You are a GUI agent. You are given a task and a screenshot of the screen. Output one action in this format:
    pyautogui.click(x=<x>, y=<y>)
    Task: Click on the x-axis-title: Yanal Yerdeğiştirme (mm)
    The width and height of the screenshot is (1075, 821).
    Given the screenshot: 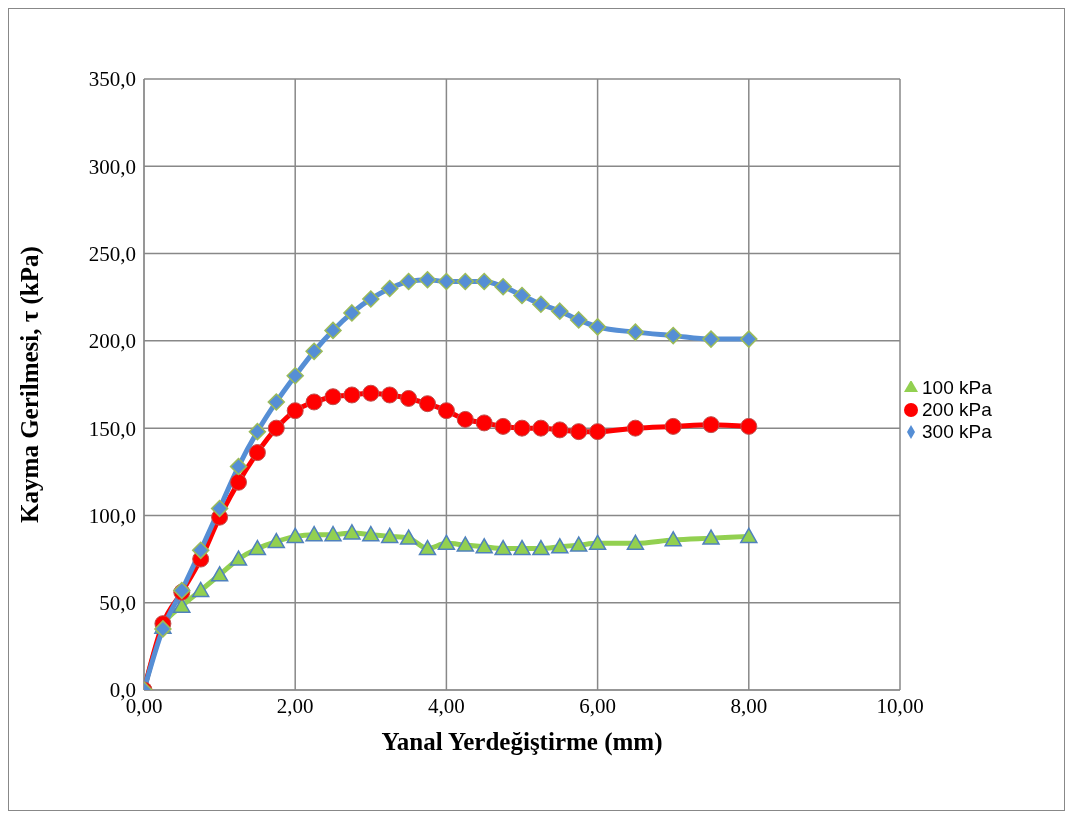 What is the action you would take?
    pyautogui.click(x=522, y=742)
    